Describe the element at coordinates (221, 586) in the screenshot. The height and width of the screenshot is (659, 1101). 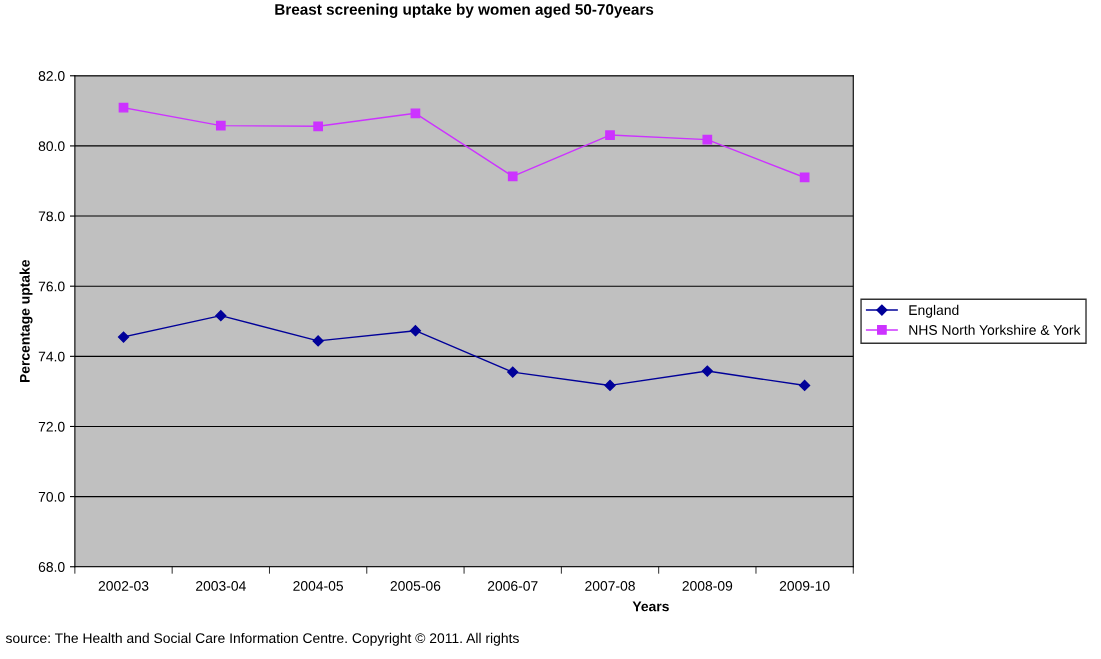
I see `x-tick-label: 2003-04` at that location.